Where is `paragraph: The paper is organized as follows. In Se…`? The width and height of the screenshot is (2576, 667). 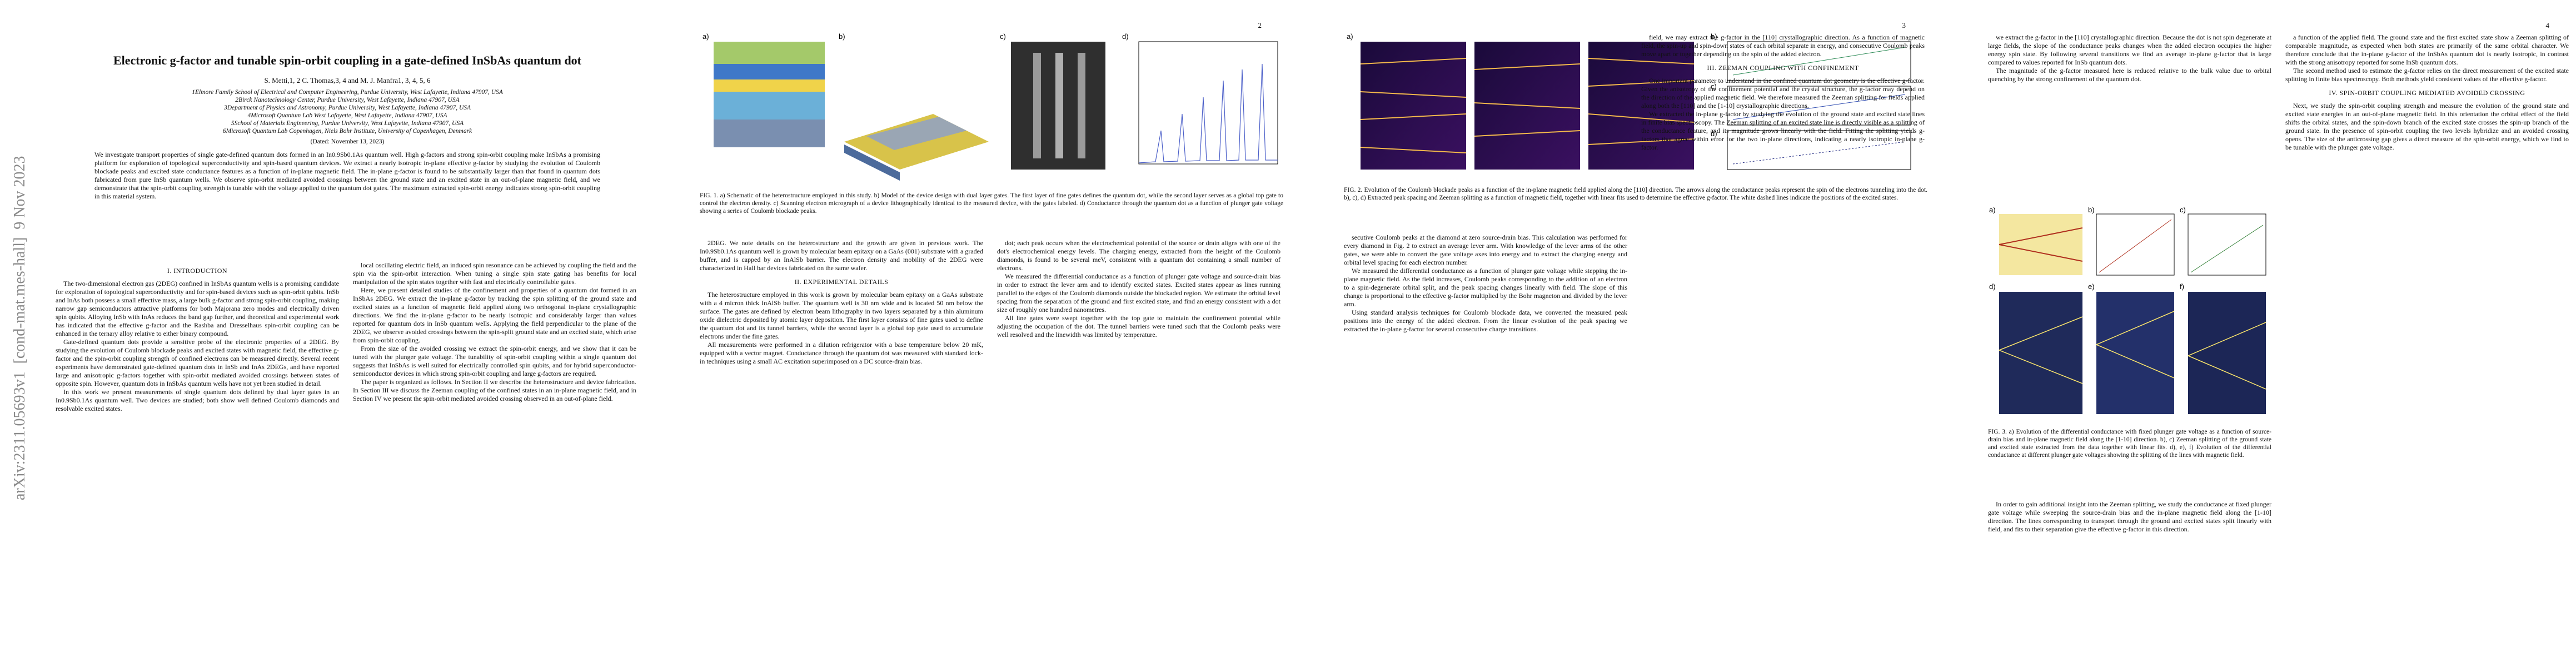 paragraph: The paper is organized as follows. In Se… is located at coordinates (494, 390).